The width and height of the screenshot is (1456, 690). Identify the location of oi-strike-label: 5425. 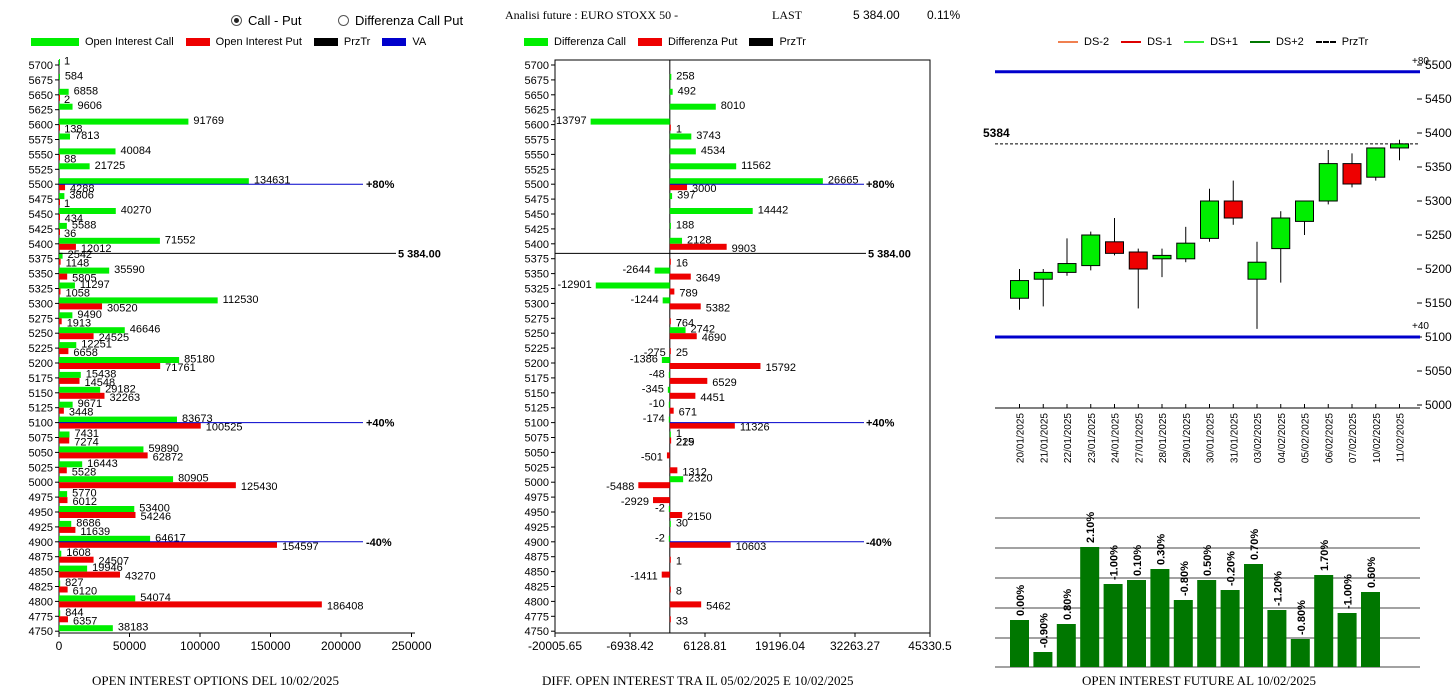
(41, 230).